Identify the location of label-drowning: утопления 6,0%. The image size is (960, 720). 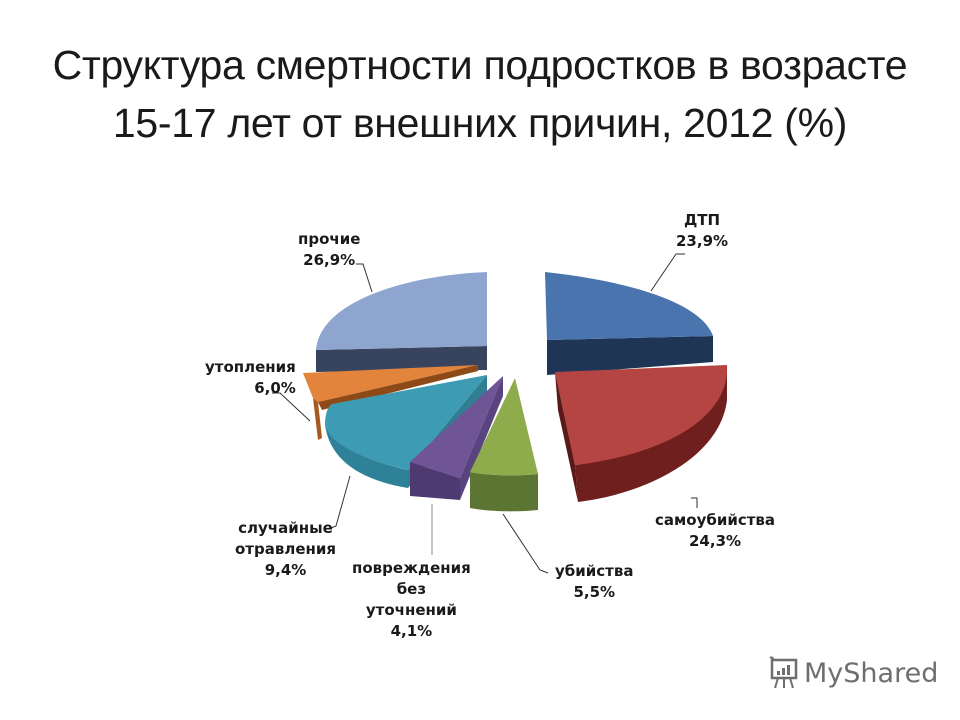
(250, 377).